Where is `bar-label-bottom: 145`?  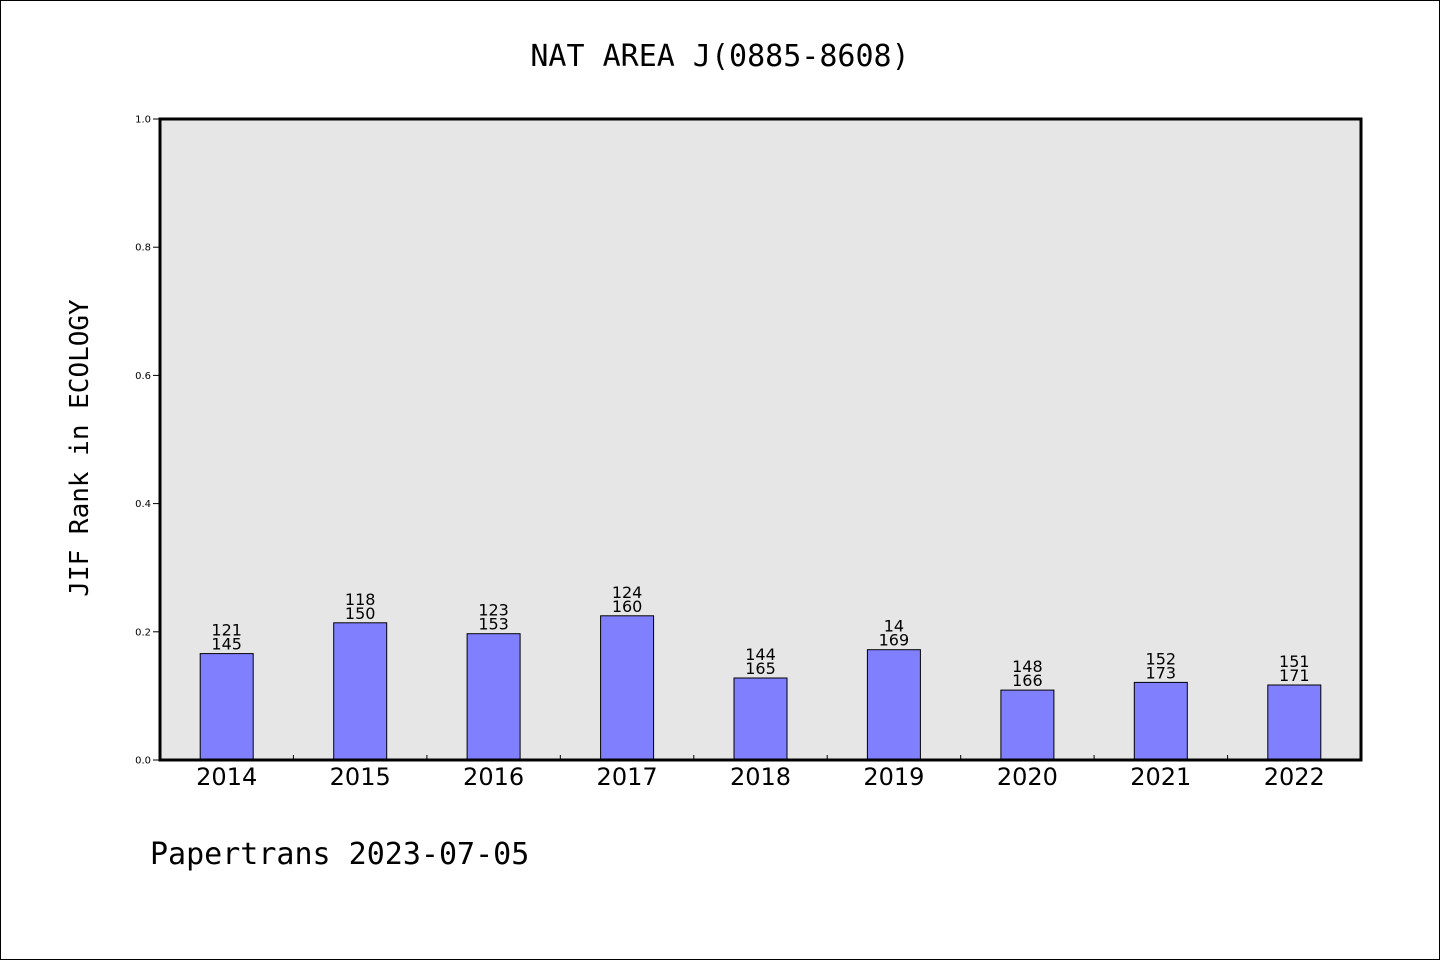
bar-label-bottom: 145 is located at coordinates (226, 644).